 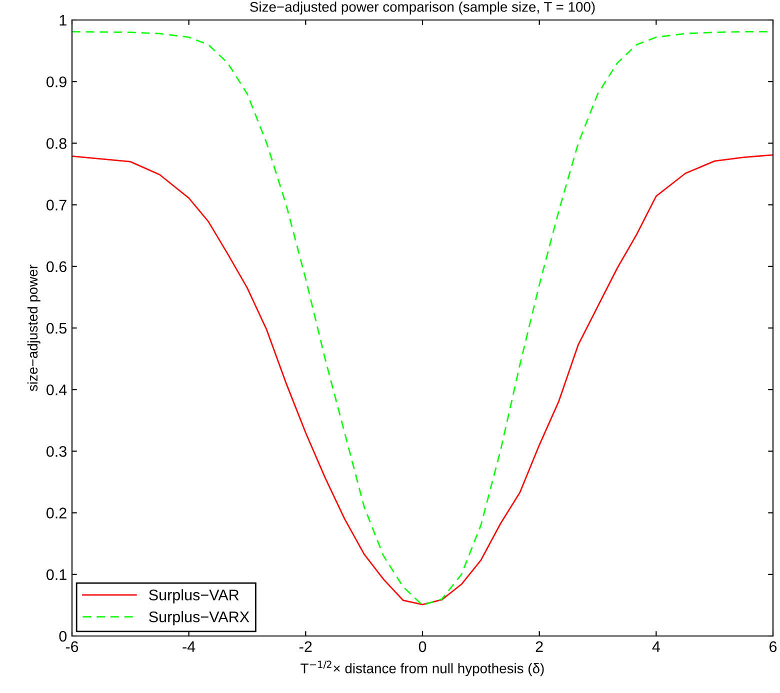 What do you see at coordinates (56, 205) in the screenshot?
I see `y-tick-label: 0.7` at bounding box center [56, 205].